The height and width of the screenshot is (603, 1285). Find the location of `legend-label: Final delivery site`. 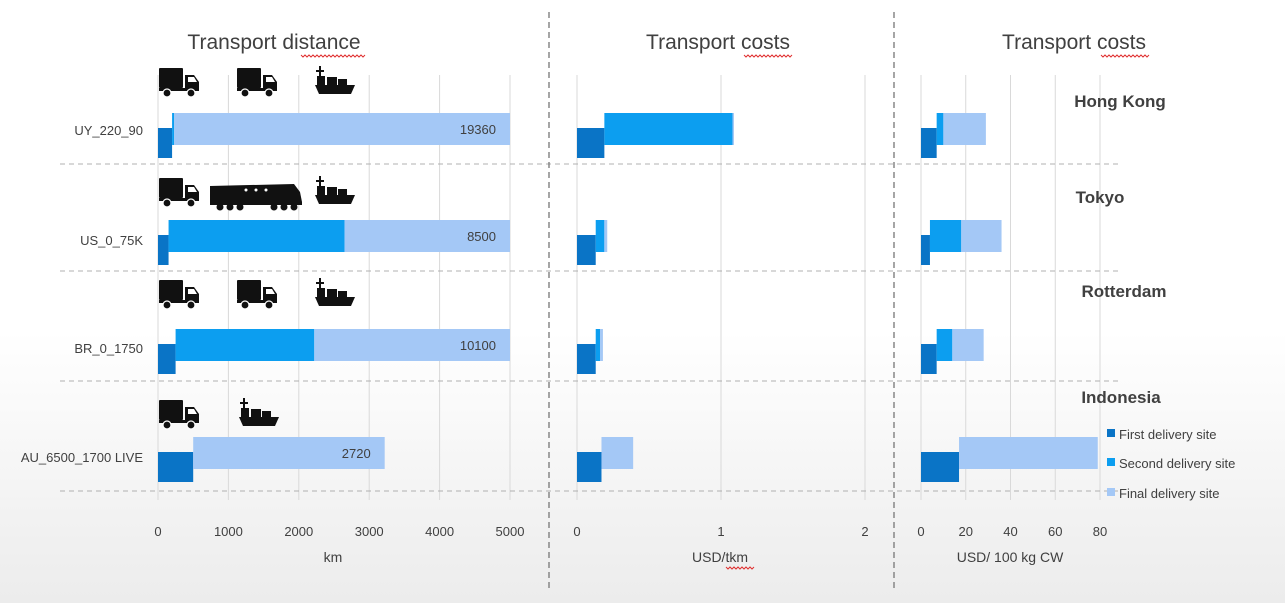

legend-label: Final delivery site is located at coordinates (1169, 493).